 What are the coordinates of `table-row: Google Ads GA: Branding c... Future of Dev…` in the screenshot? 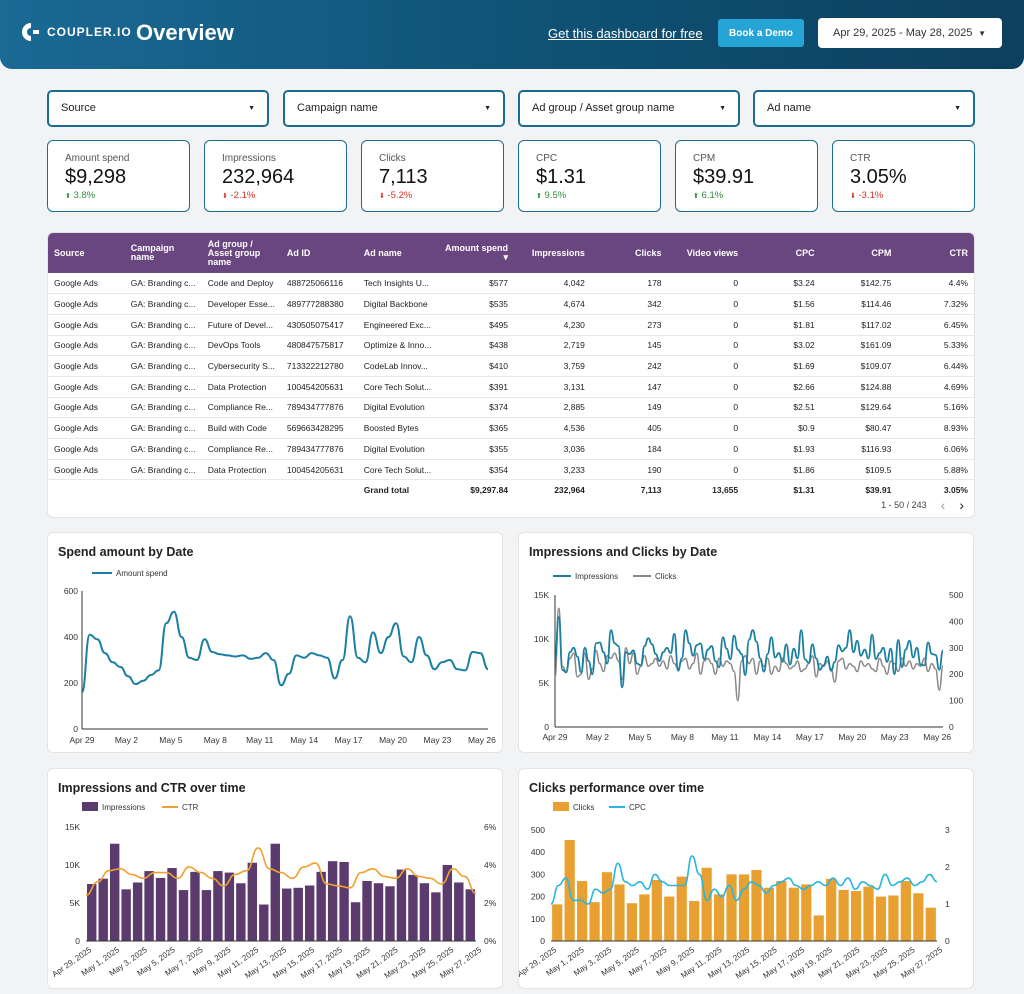 It's located at (511, 325).